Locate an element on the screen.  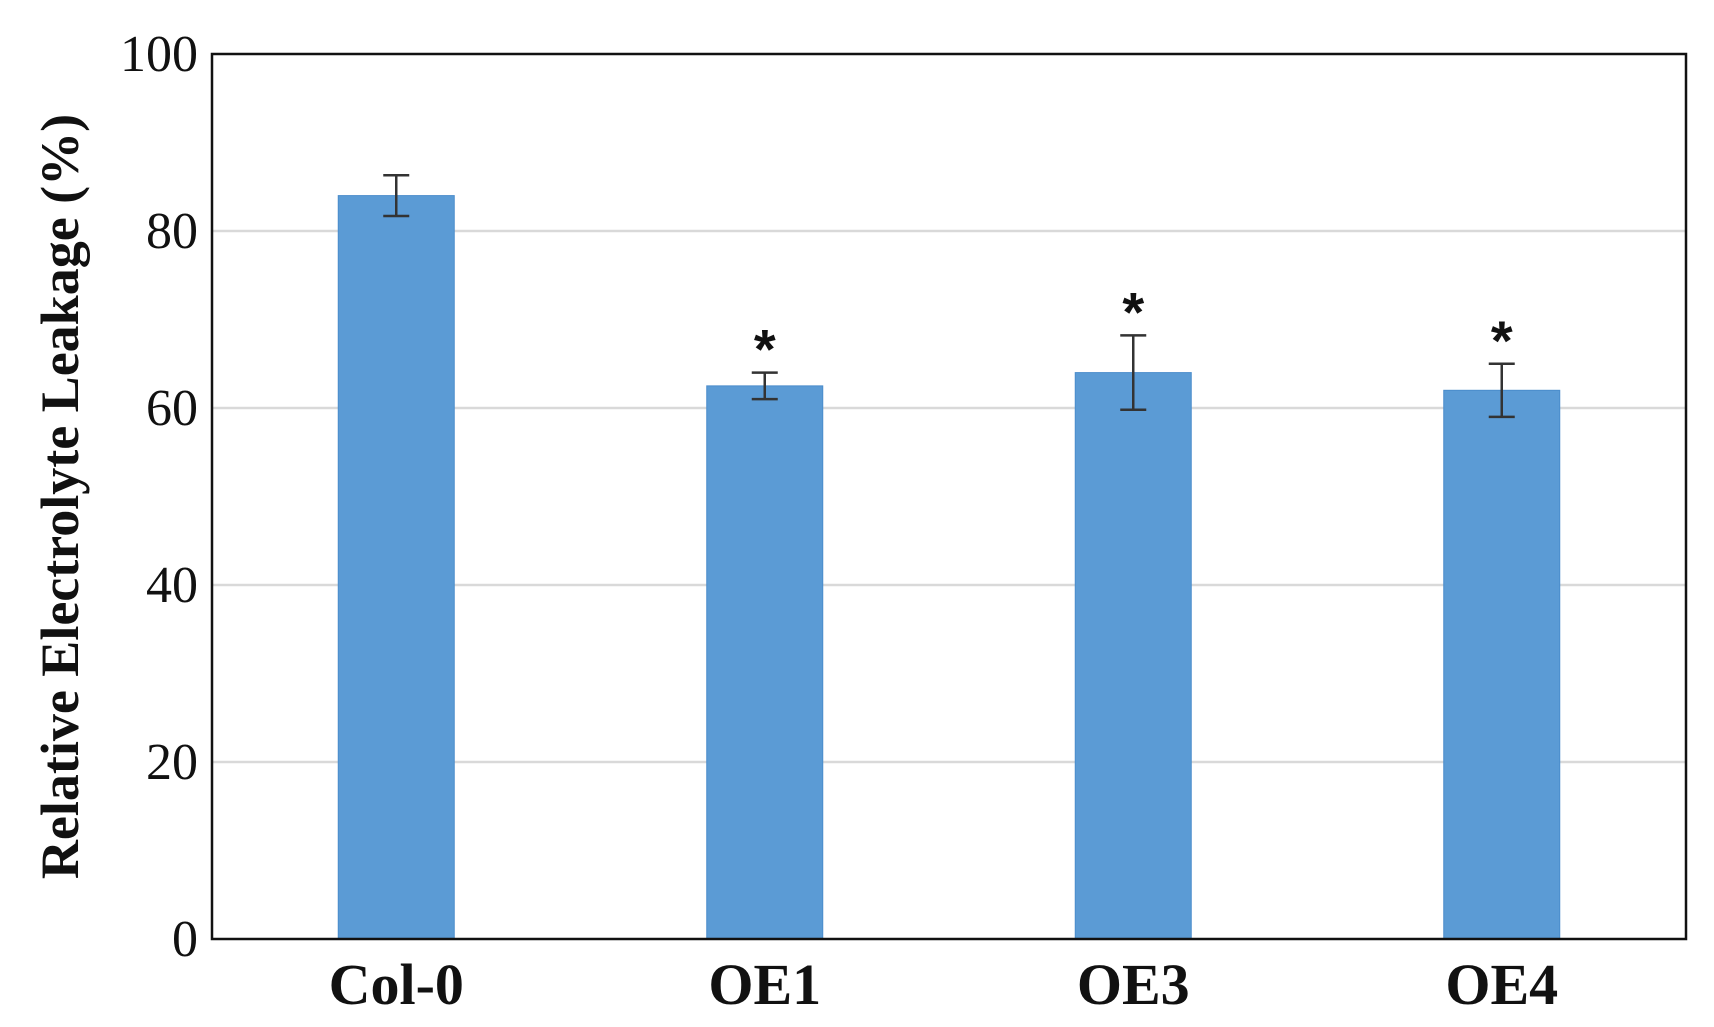
y-tick-label: 80 is located at coordinates (172, 231).